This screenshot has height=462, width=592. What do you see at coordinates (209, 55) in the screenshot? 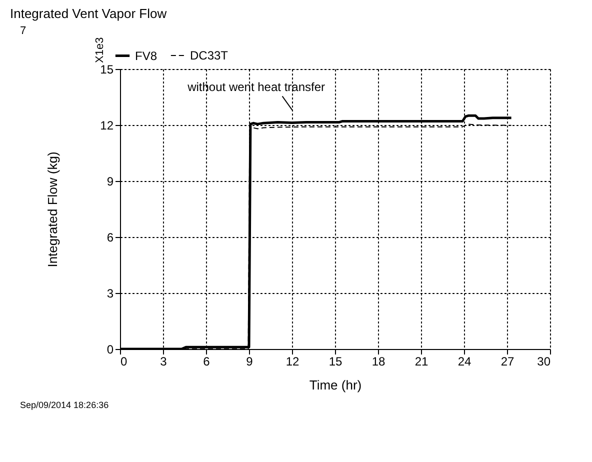
I see `legend-label: DC33T` at bounding box center [209, 55].